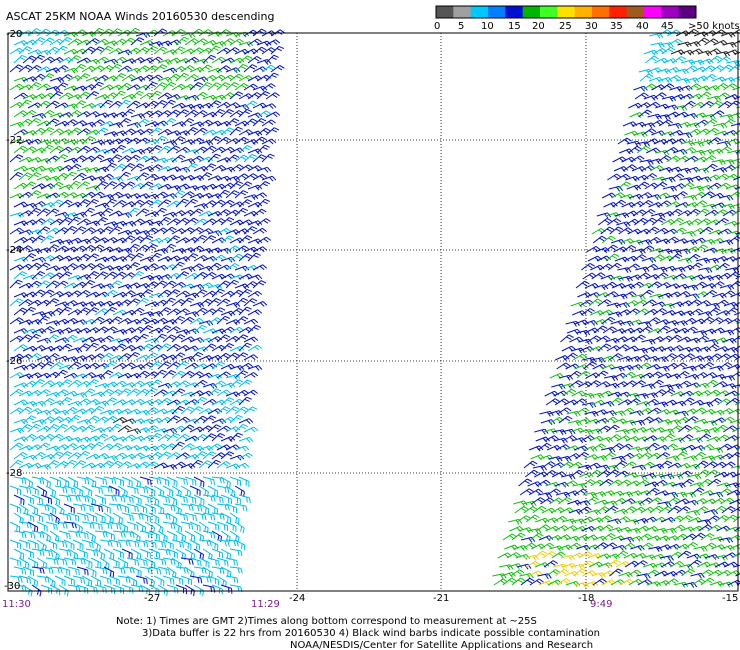 The height and width of the screenshot is (650, 740). I want to click on colorbar-label-20: 20, so click(538, 26).